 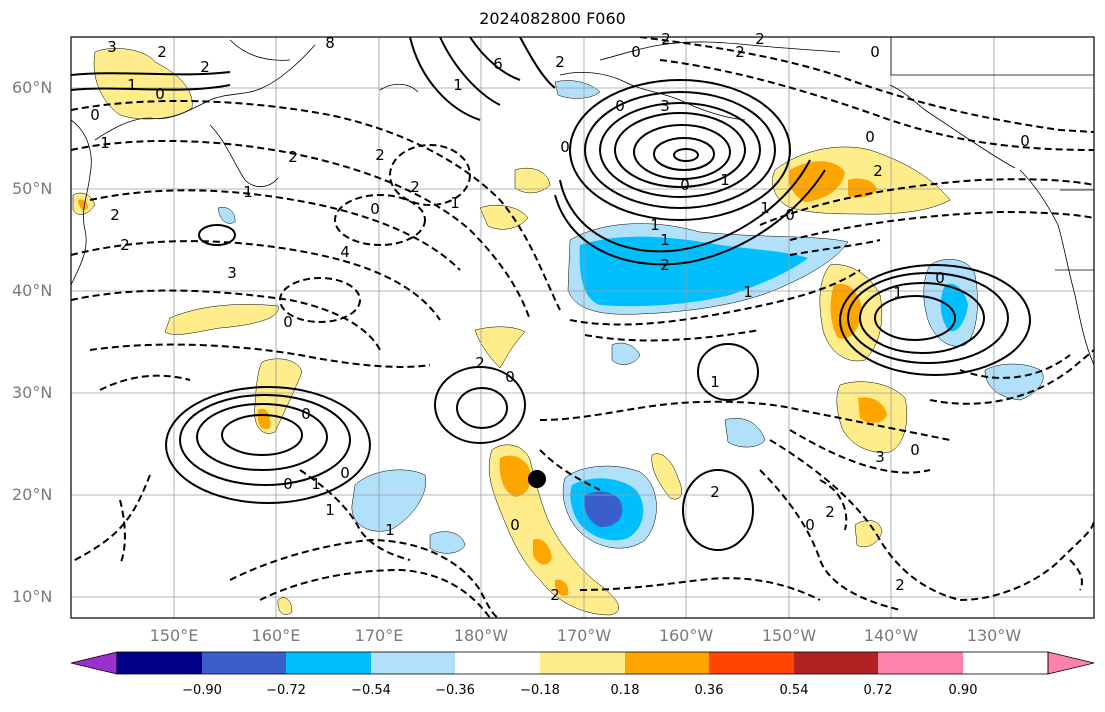 What do you see at coordinates (32, 494) in the screenshot?
I see `lat-label-20n: 20°N` at bounding box center [32, 494].